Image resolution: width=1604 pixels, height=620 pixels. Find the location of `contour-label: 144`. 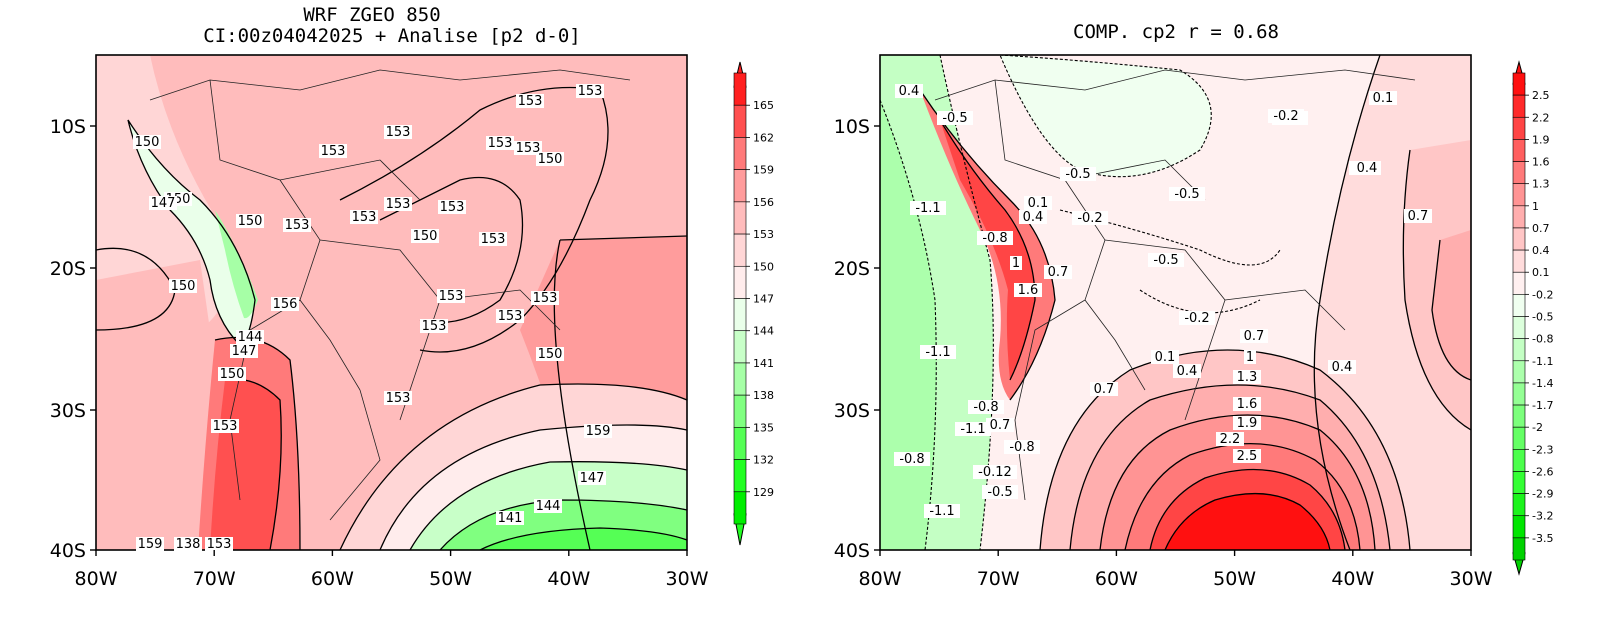

contour-label: 144 is located at coordinates (250, 337).